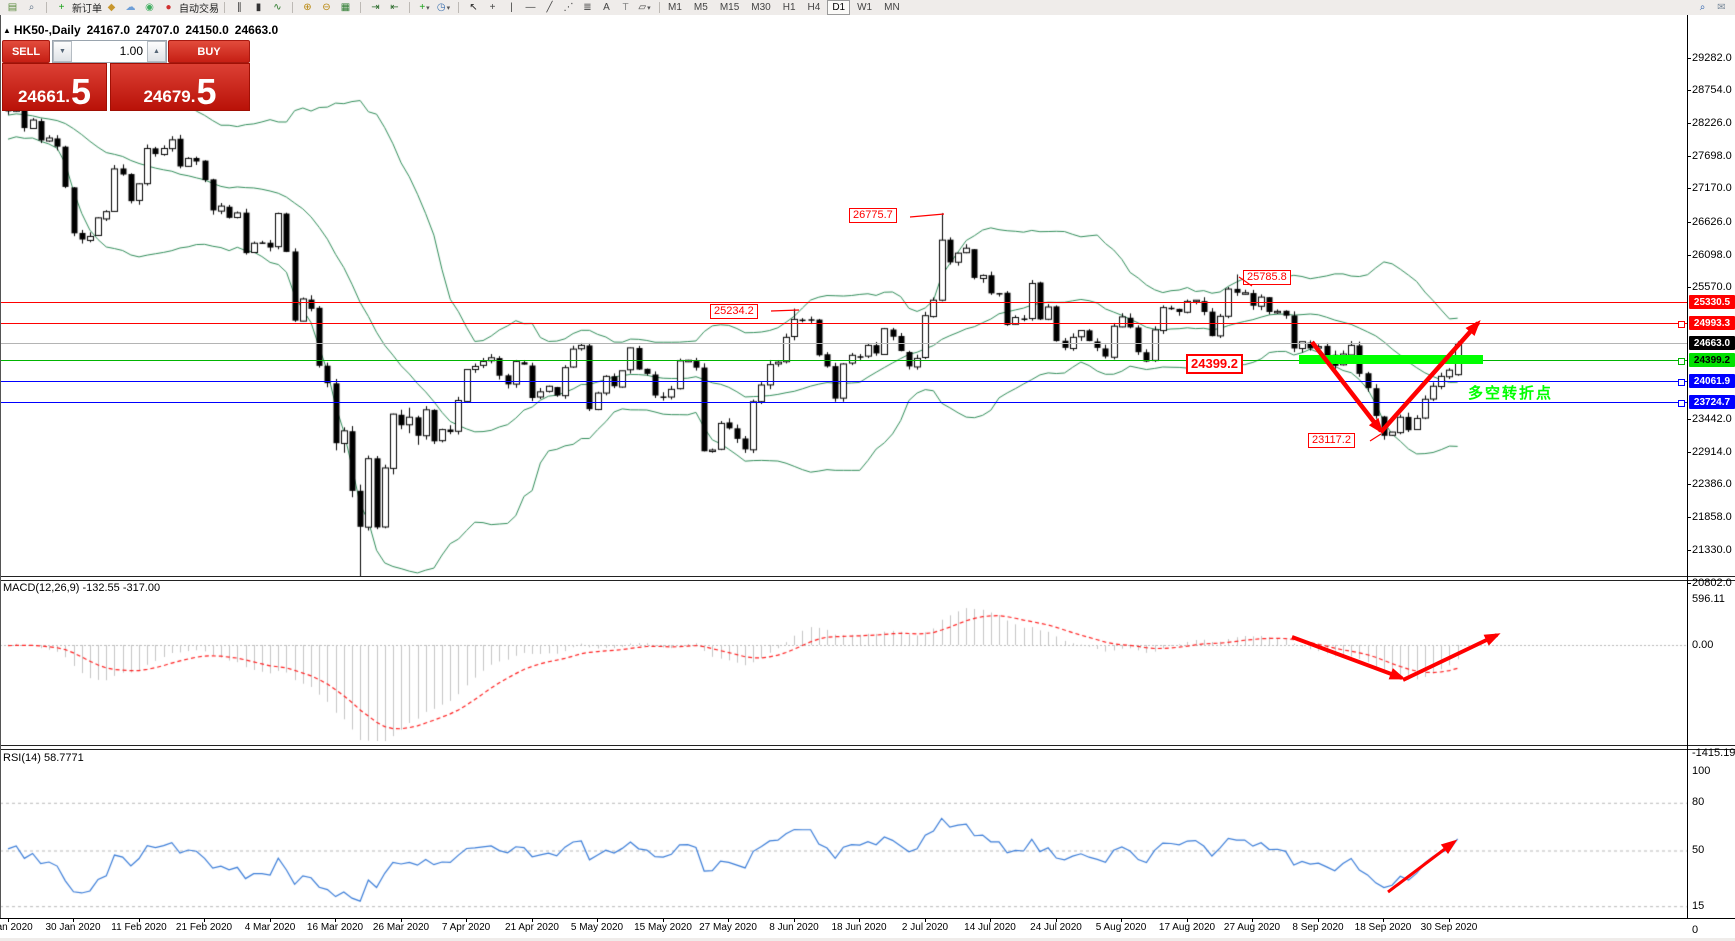 This screenshot has height=941, width=1735. Describe the element at coordinates (734, 311) in the screenshot. I see `callout-25234: 25234.2` at that location.